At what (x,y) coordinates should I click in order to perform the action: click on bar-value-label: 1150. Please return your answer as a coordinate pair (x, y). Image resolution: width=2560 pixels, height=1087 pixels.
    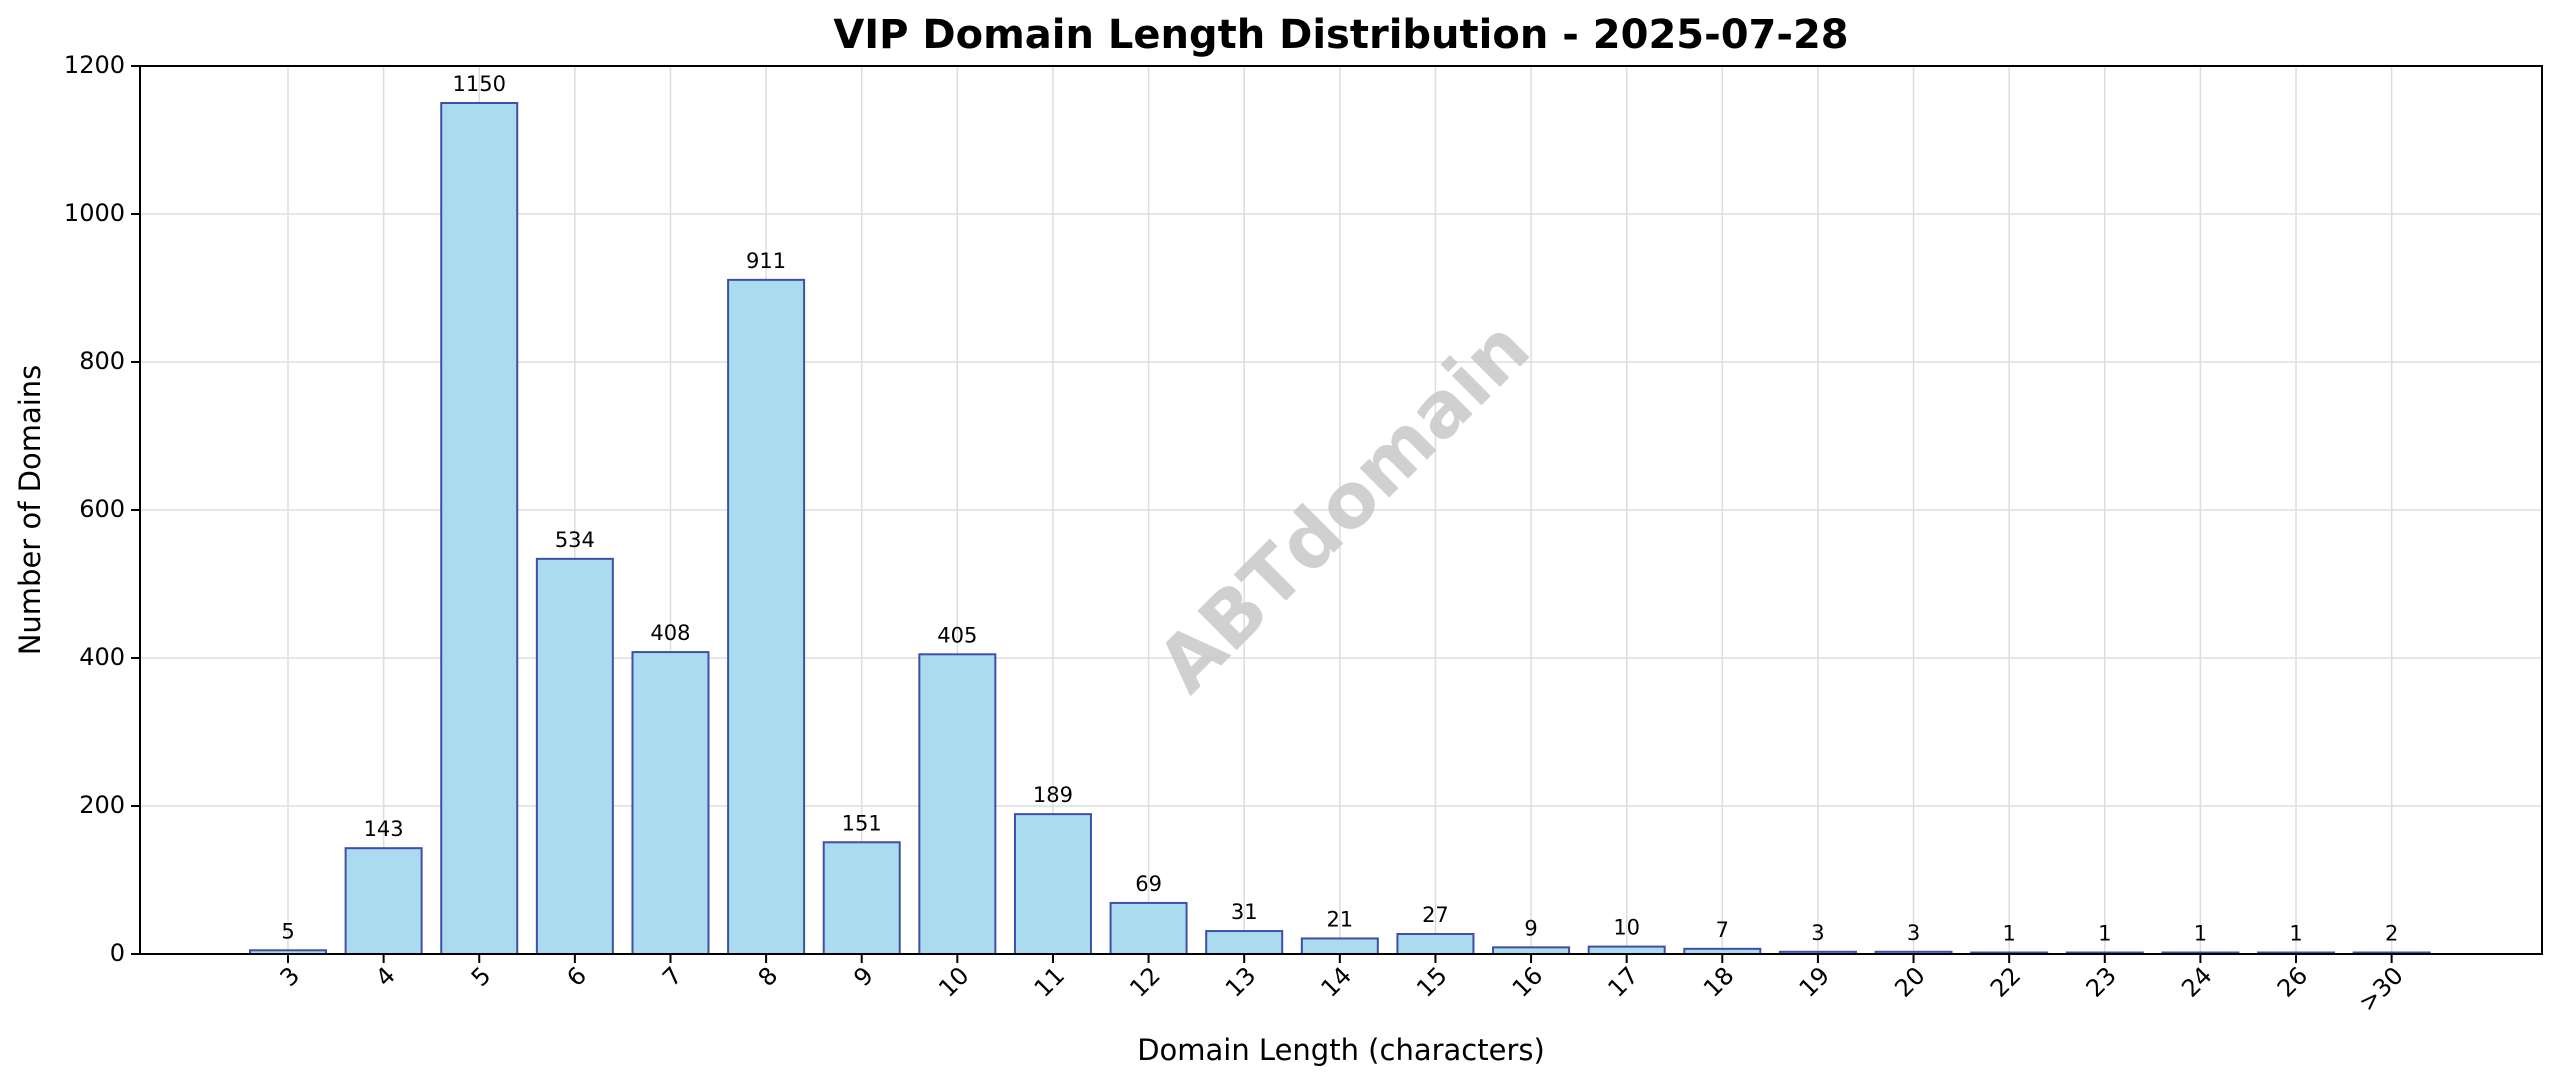
    Looking at the image, I should click on (479, 84).